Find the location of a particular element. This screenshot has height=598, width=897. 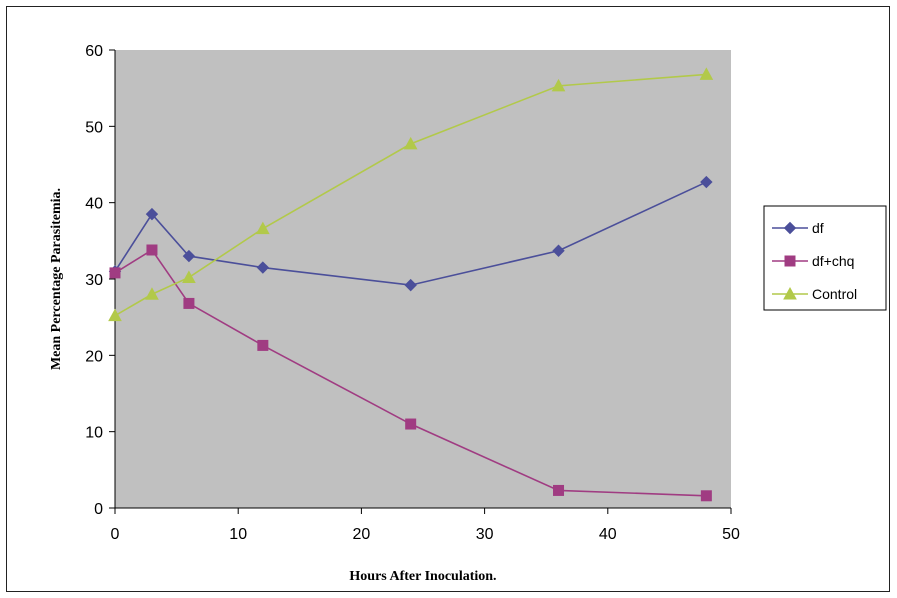

legend: df df+chq Control is located at coordinates (825, 258).